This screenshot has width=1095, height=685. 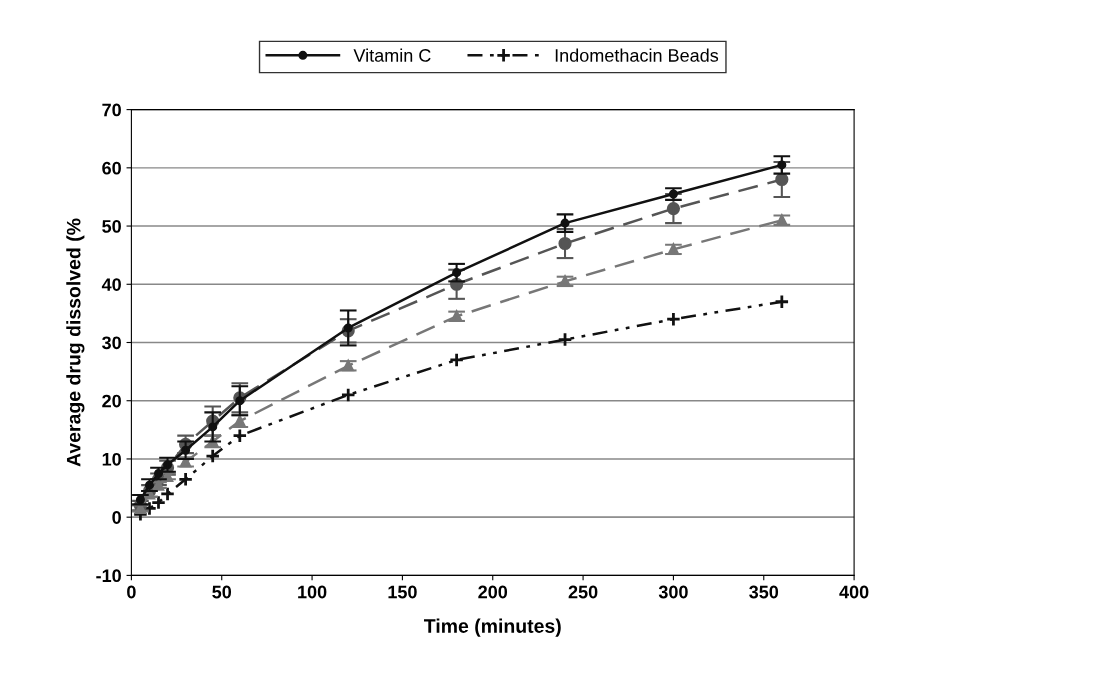 I want to click on y-tick-label: 50, so click(x=111, y=226).